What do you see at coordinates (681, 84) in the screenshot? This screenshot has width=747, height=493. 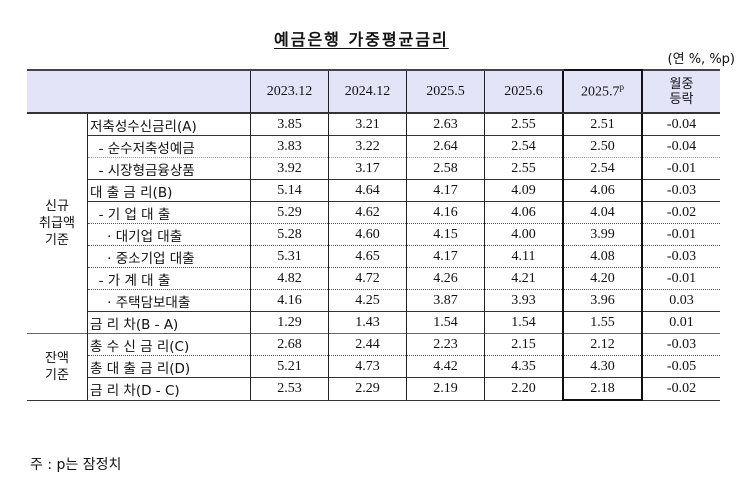 I see `change-header-line1: 월중` at bounding box center [681, 84].